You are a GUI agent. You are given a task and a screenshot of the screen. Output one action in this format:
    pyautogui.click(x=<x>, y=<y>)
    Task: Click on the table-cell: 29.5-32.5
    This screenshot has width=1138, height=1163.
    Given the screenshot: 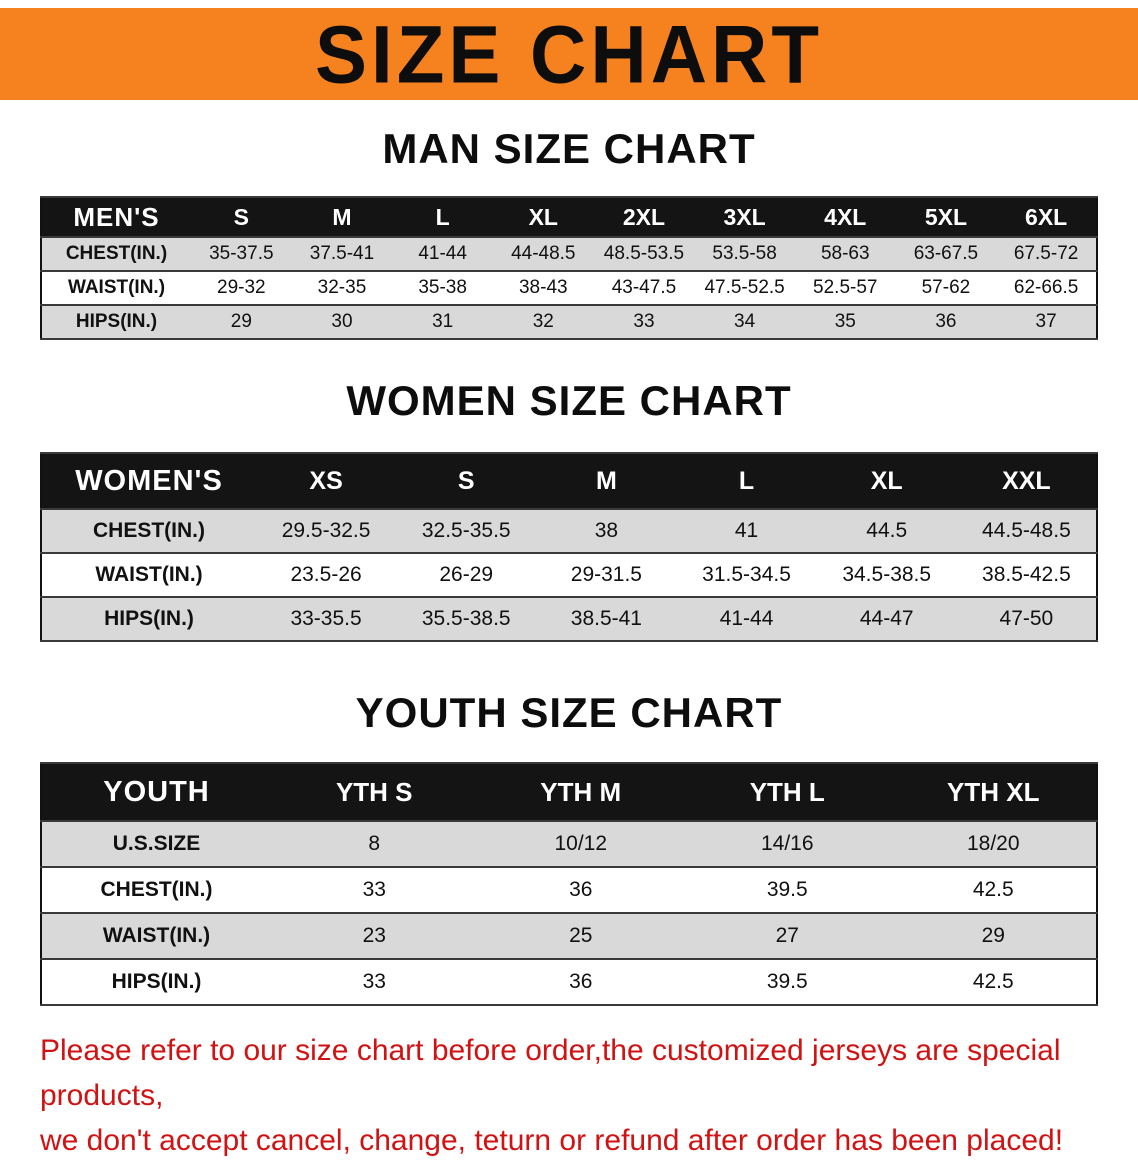 What is the action you would take?
    pyautogui.click(x=326, y=531)
    